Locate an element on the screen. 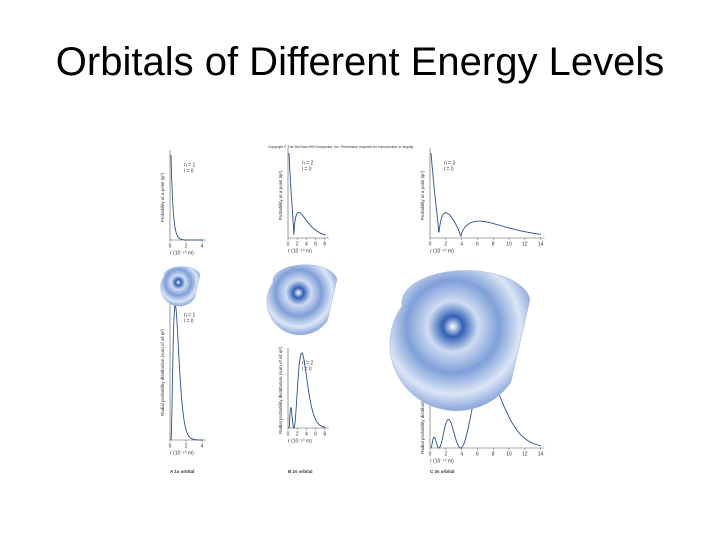 The width and height of the screenshot is (720, 540). n-label: n = 3 is located at coordinates (449, 163).